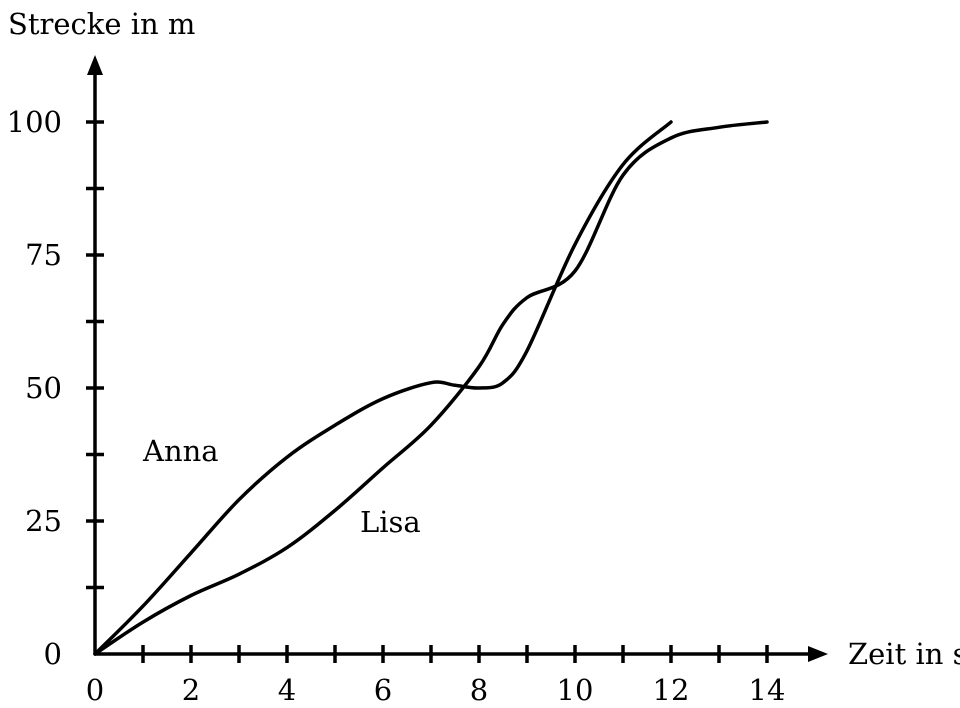 The height and width of the screenshot is (708, 960). Describe the element at coordinates (180, 451) in the screenshot. I see `series-label-anna: Anna` at that location.